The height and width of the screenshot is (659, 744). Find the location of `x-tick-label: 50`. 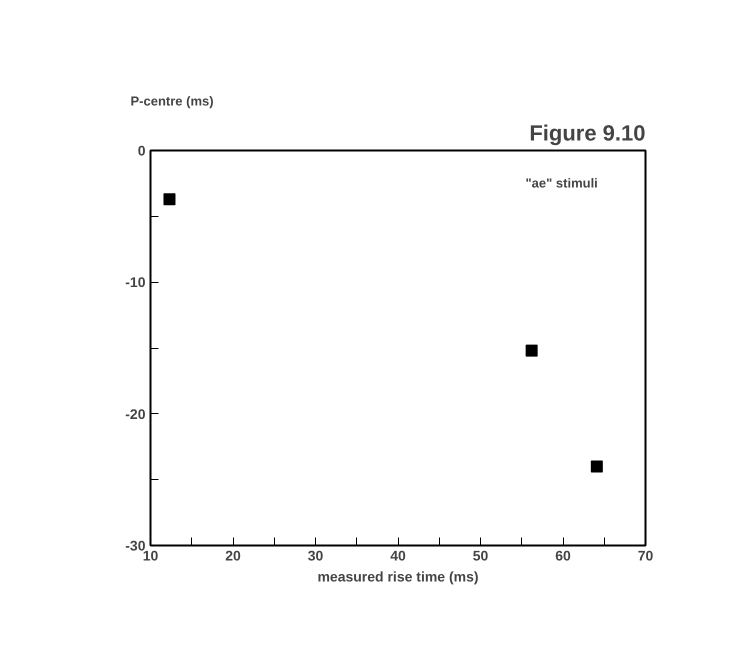

x-tick-label: 50 is located at coordinates (480, 556).